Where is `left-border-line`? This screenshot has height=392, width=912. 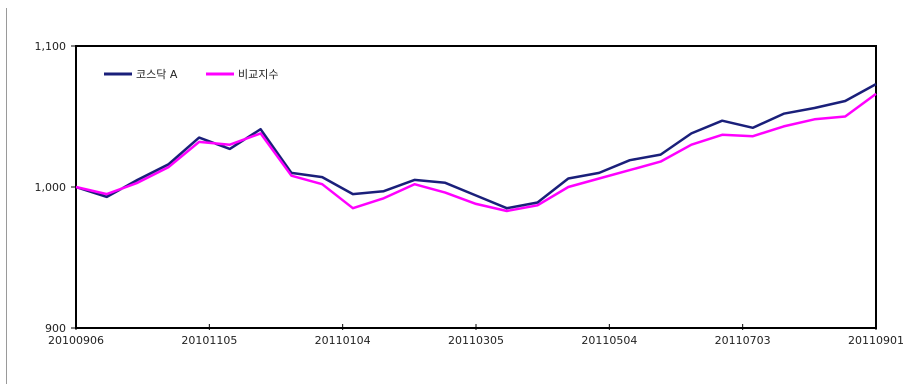
left-border-line is located at coordinates (6, 196).